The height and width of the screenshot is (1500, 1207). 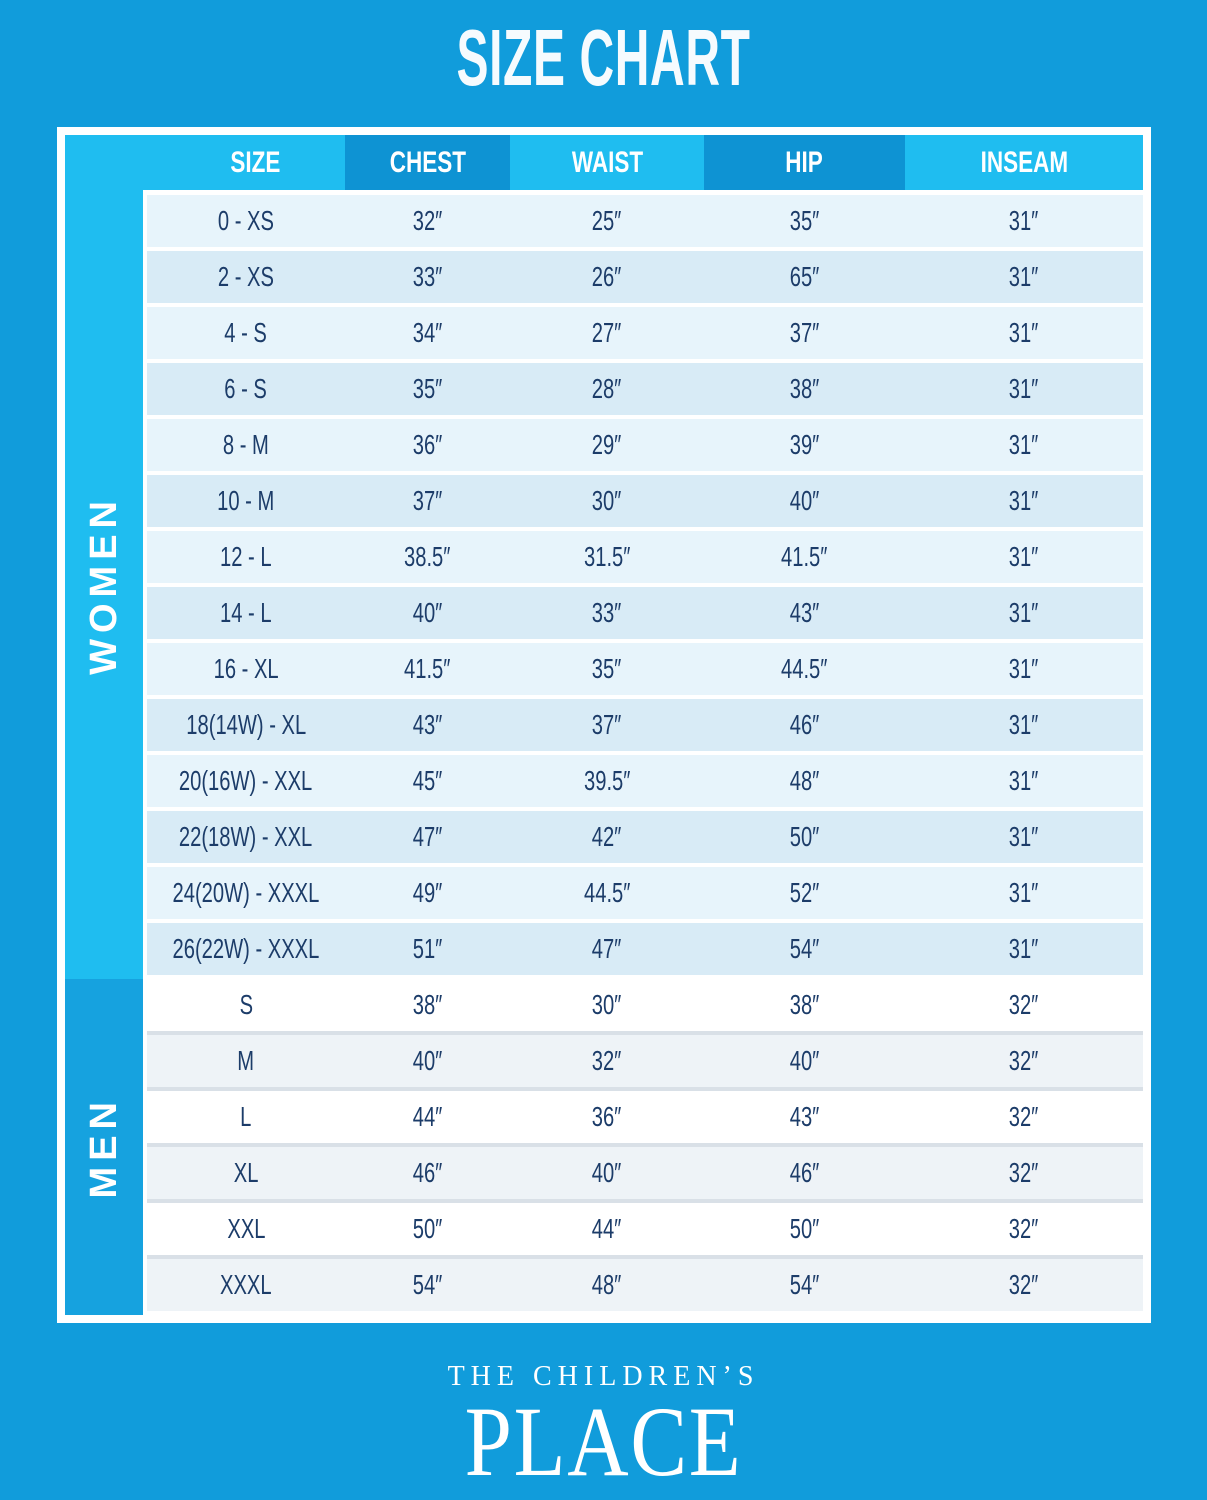 I want to click on waist-cell: 25″, so click(x=607, y=220).